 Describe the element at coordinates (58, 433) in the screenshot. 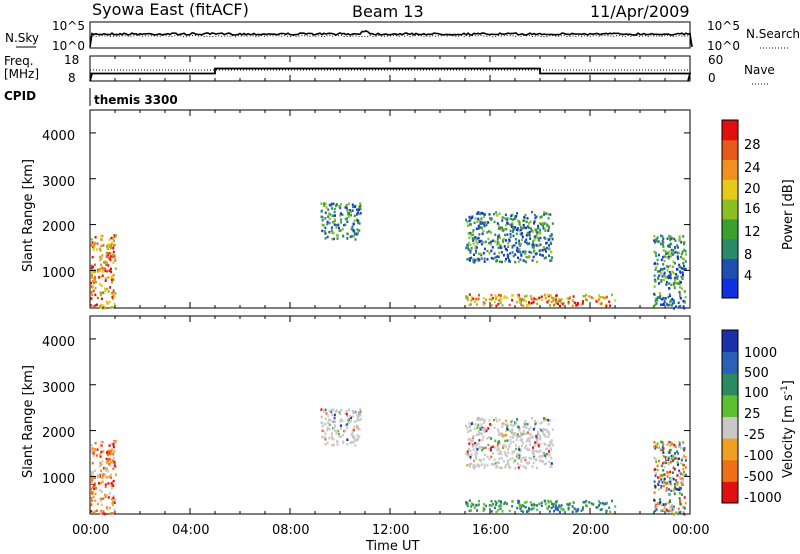

I see `velocity-ytick-2000: 2000` at that location.